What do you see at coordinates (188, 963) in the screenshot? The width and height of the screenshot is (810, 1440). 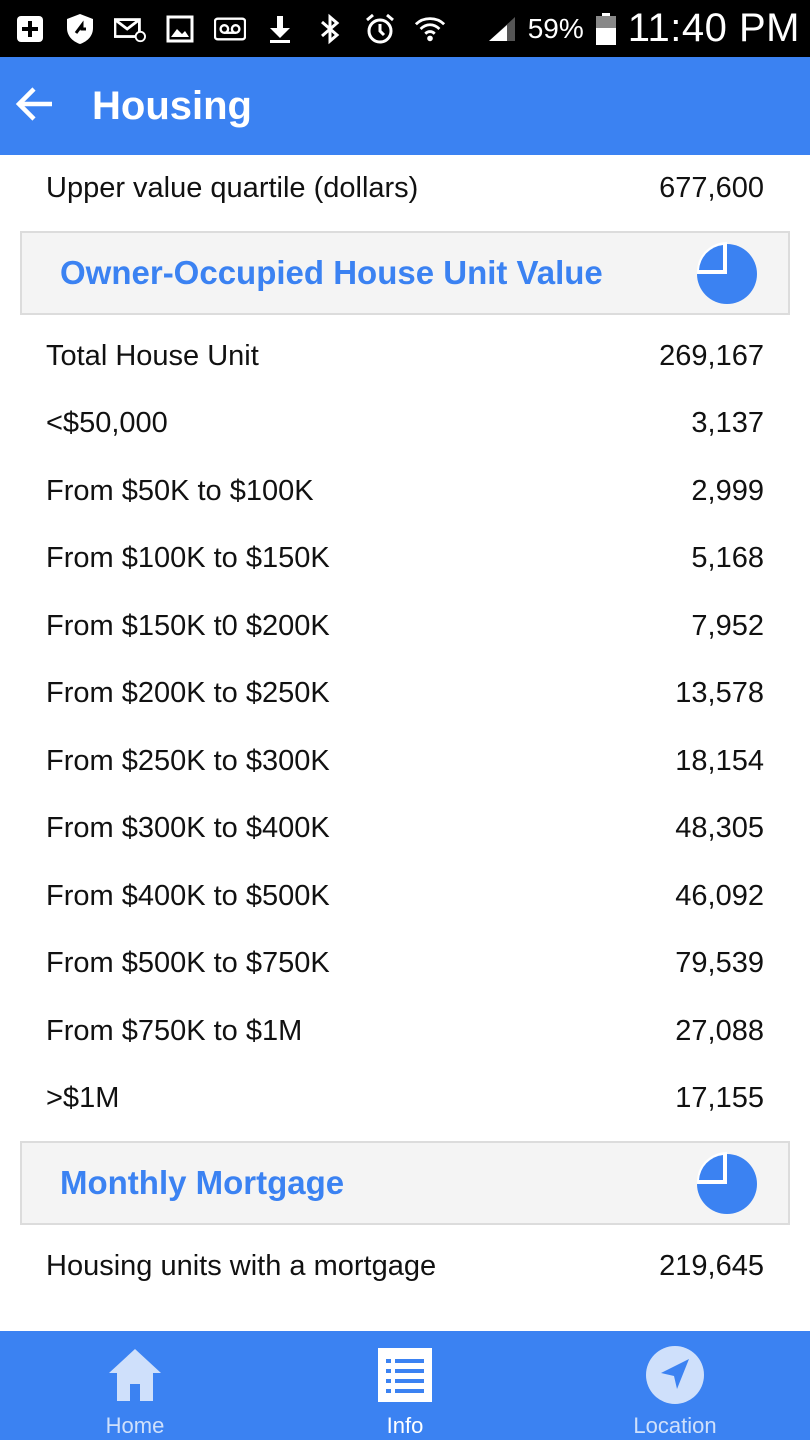 I see `row-label: From $500K to $750K` at bounding box center [188, 963].